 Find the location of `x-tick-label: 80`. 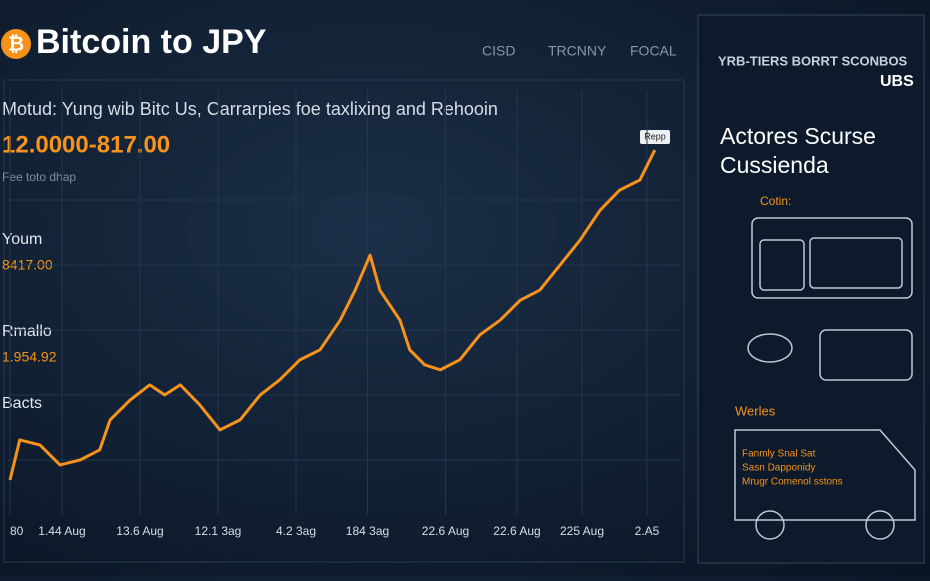

x-tick-label: 80 is located at coordinates (17, 531).